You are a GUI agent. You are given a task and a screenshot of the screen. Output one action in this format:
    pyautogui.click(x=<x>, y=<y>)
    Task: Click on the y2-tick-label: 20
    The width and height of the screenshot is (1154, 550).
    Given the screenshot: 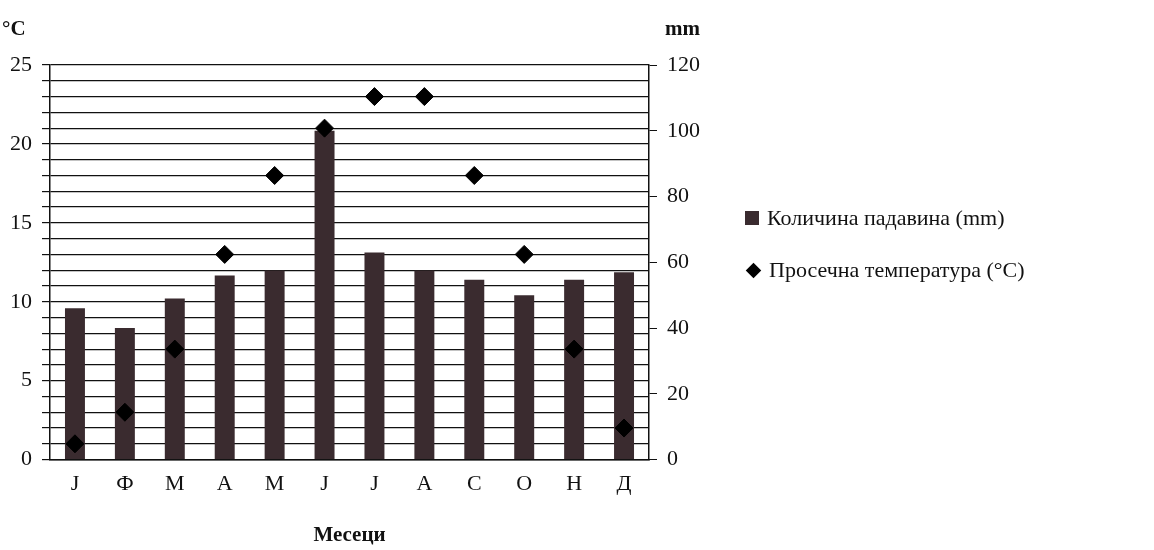 What is the action you would take?
    pyautogui.click(x=678, y=392)
    